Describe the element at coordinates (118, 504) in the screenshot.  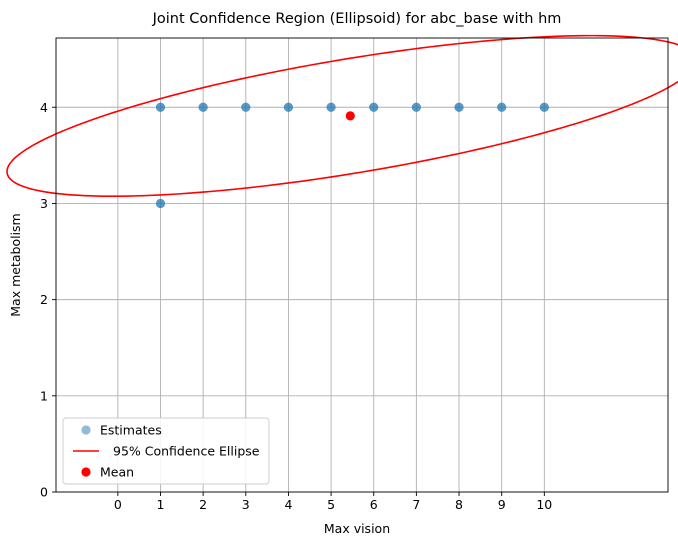
I see `x-tick-label: 0` at that location.